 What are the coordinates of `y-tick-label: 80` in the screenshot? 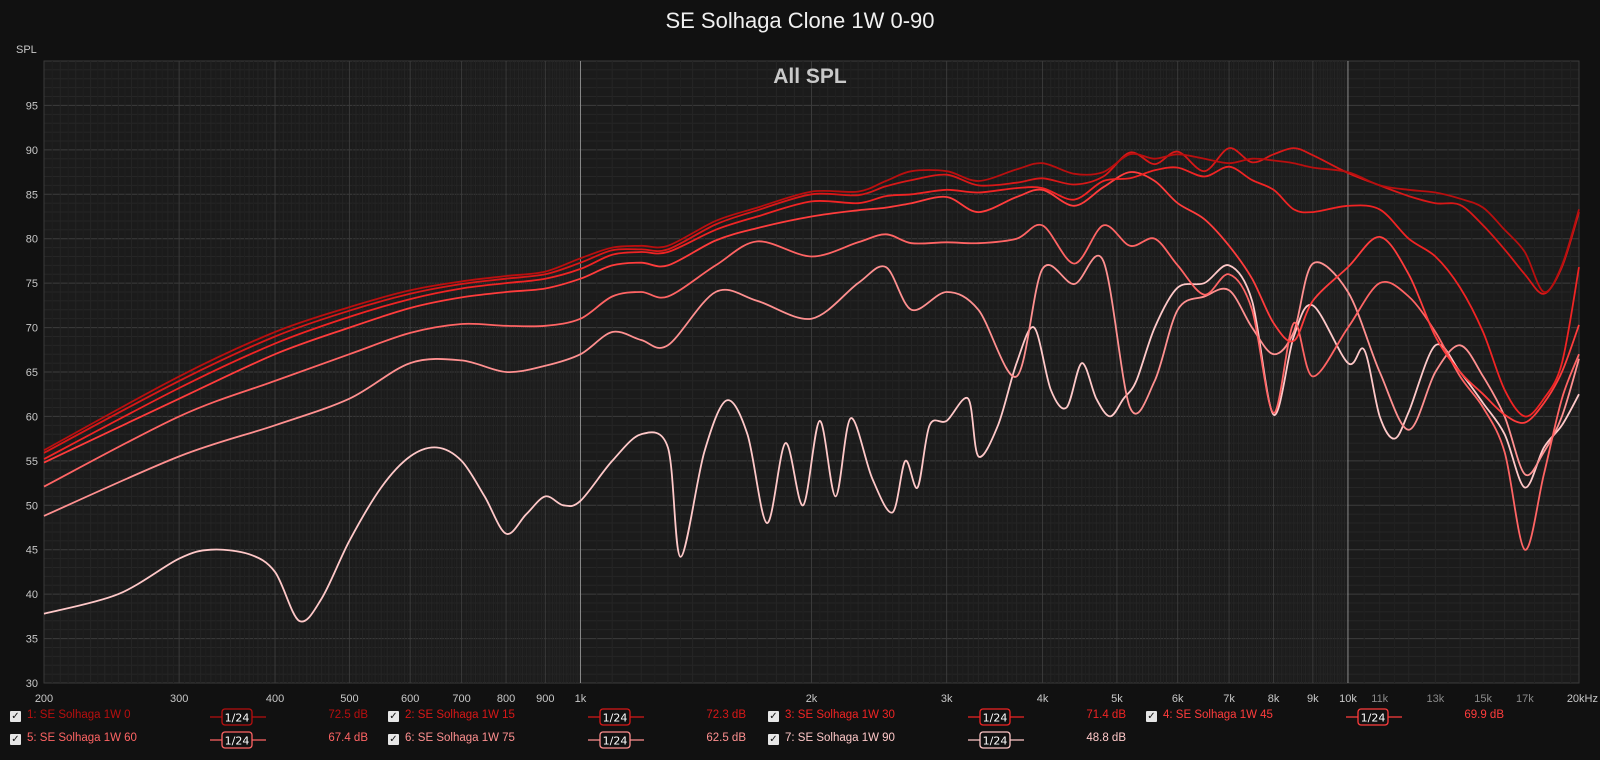 It's located at (32, 240).